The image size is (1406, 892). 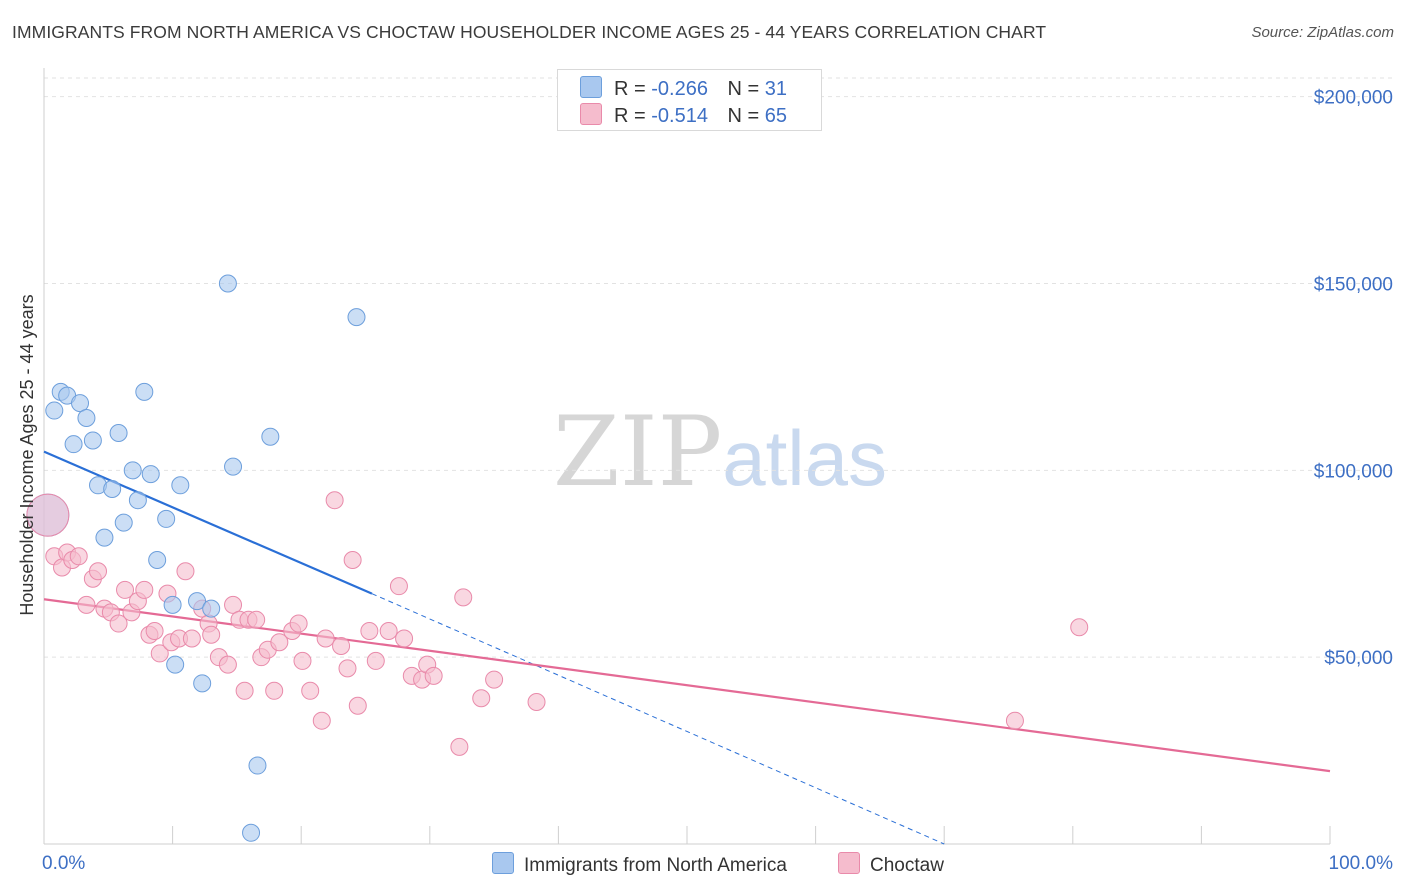 I want to click on immigrants-trend-extension, so click(x=658, y=719).